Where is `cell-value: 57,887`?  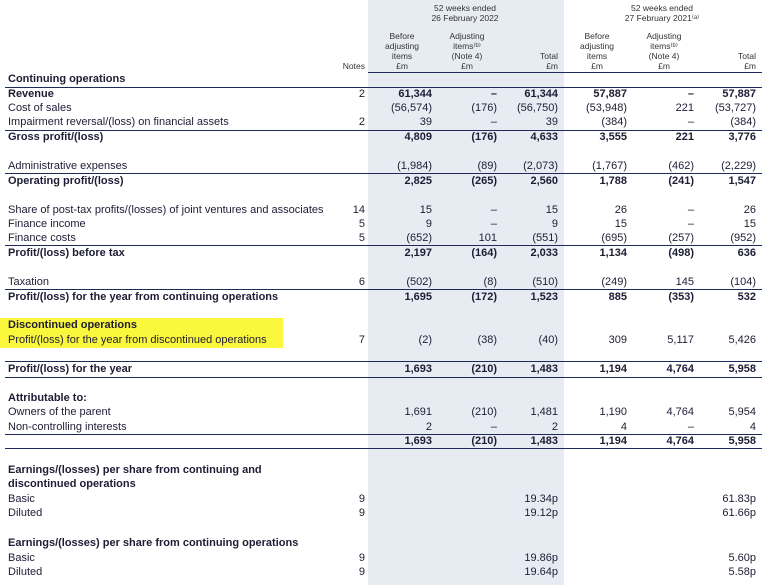 cell-value: 57,887 is located at coordinates (610, 94).